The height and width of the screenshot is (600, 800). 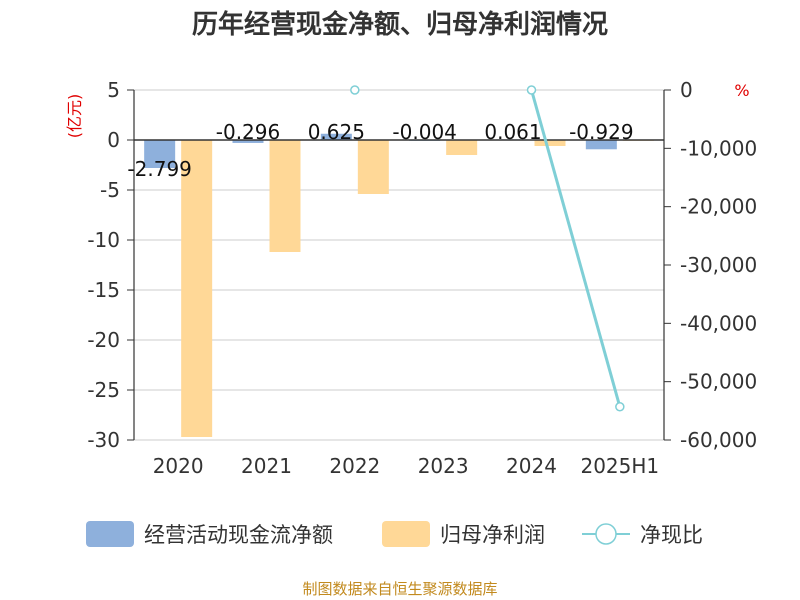 What do you see at coordinates (512, 132) in the screenshot?
I see `cash-flow-data-label: 0.061` at bounding box center [512, 132].